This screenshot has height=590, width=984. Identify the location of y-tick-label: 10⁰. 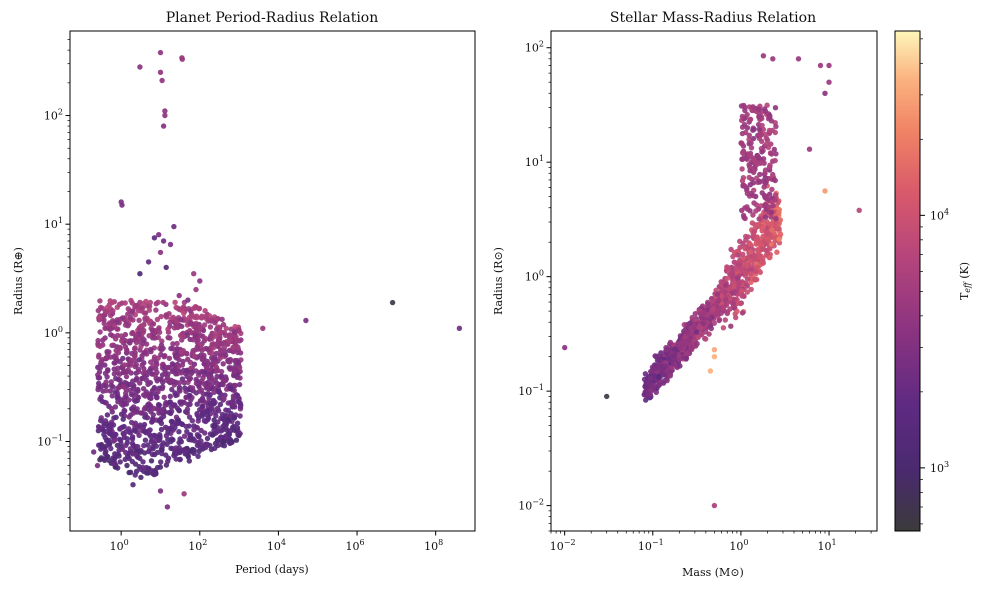
(534, 276).